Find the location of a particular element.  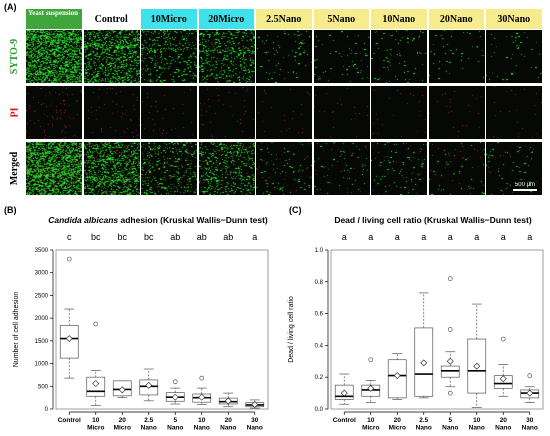

x-tick-label: 10 is located at coordinates (202, 420).